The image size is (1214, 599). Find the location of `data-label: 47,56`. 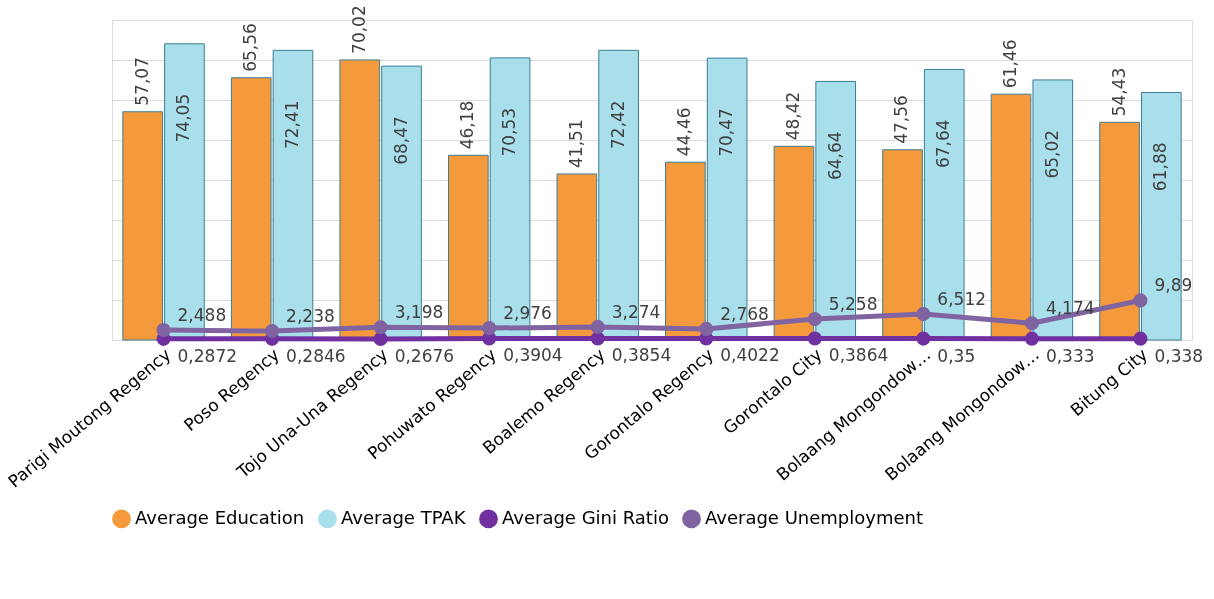

data-label: 47,56 is located at coordinates (901, 119).